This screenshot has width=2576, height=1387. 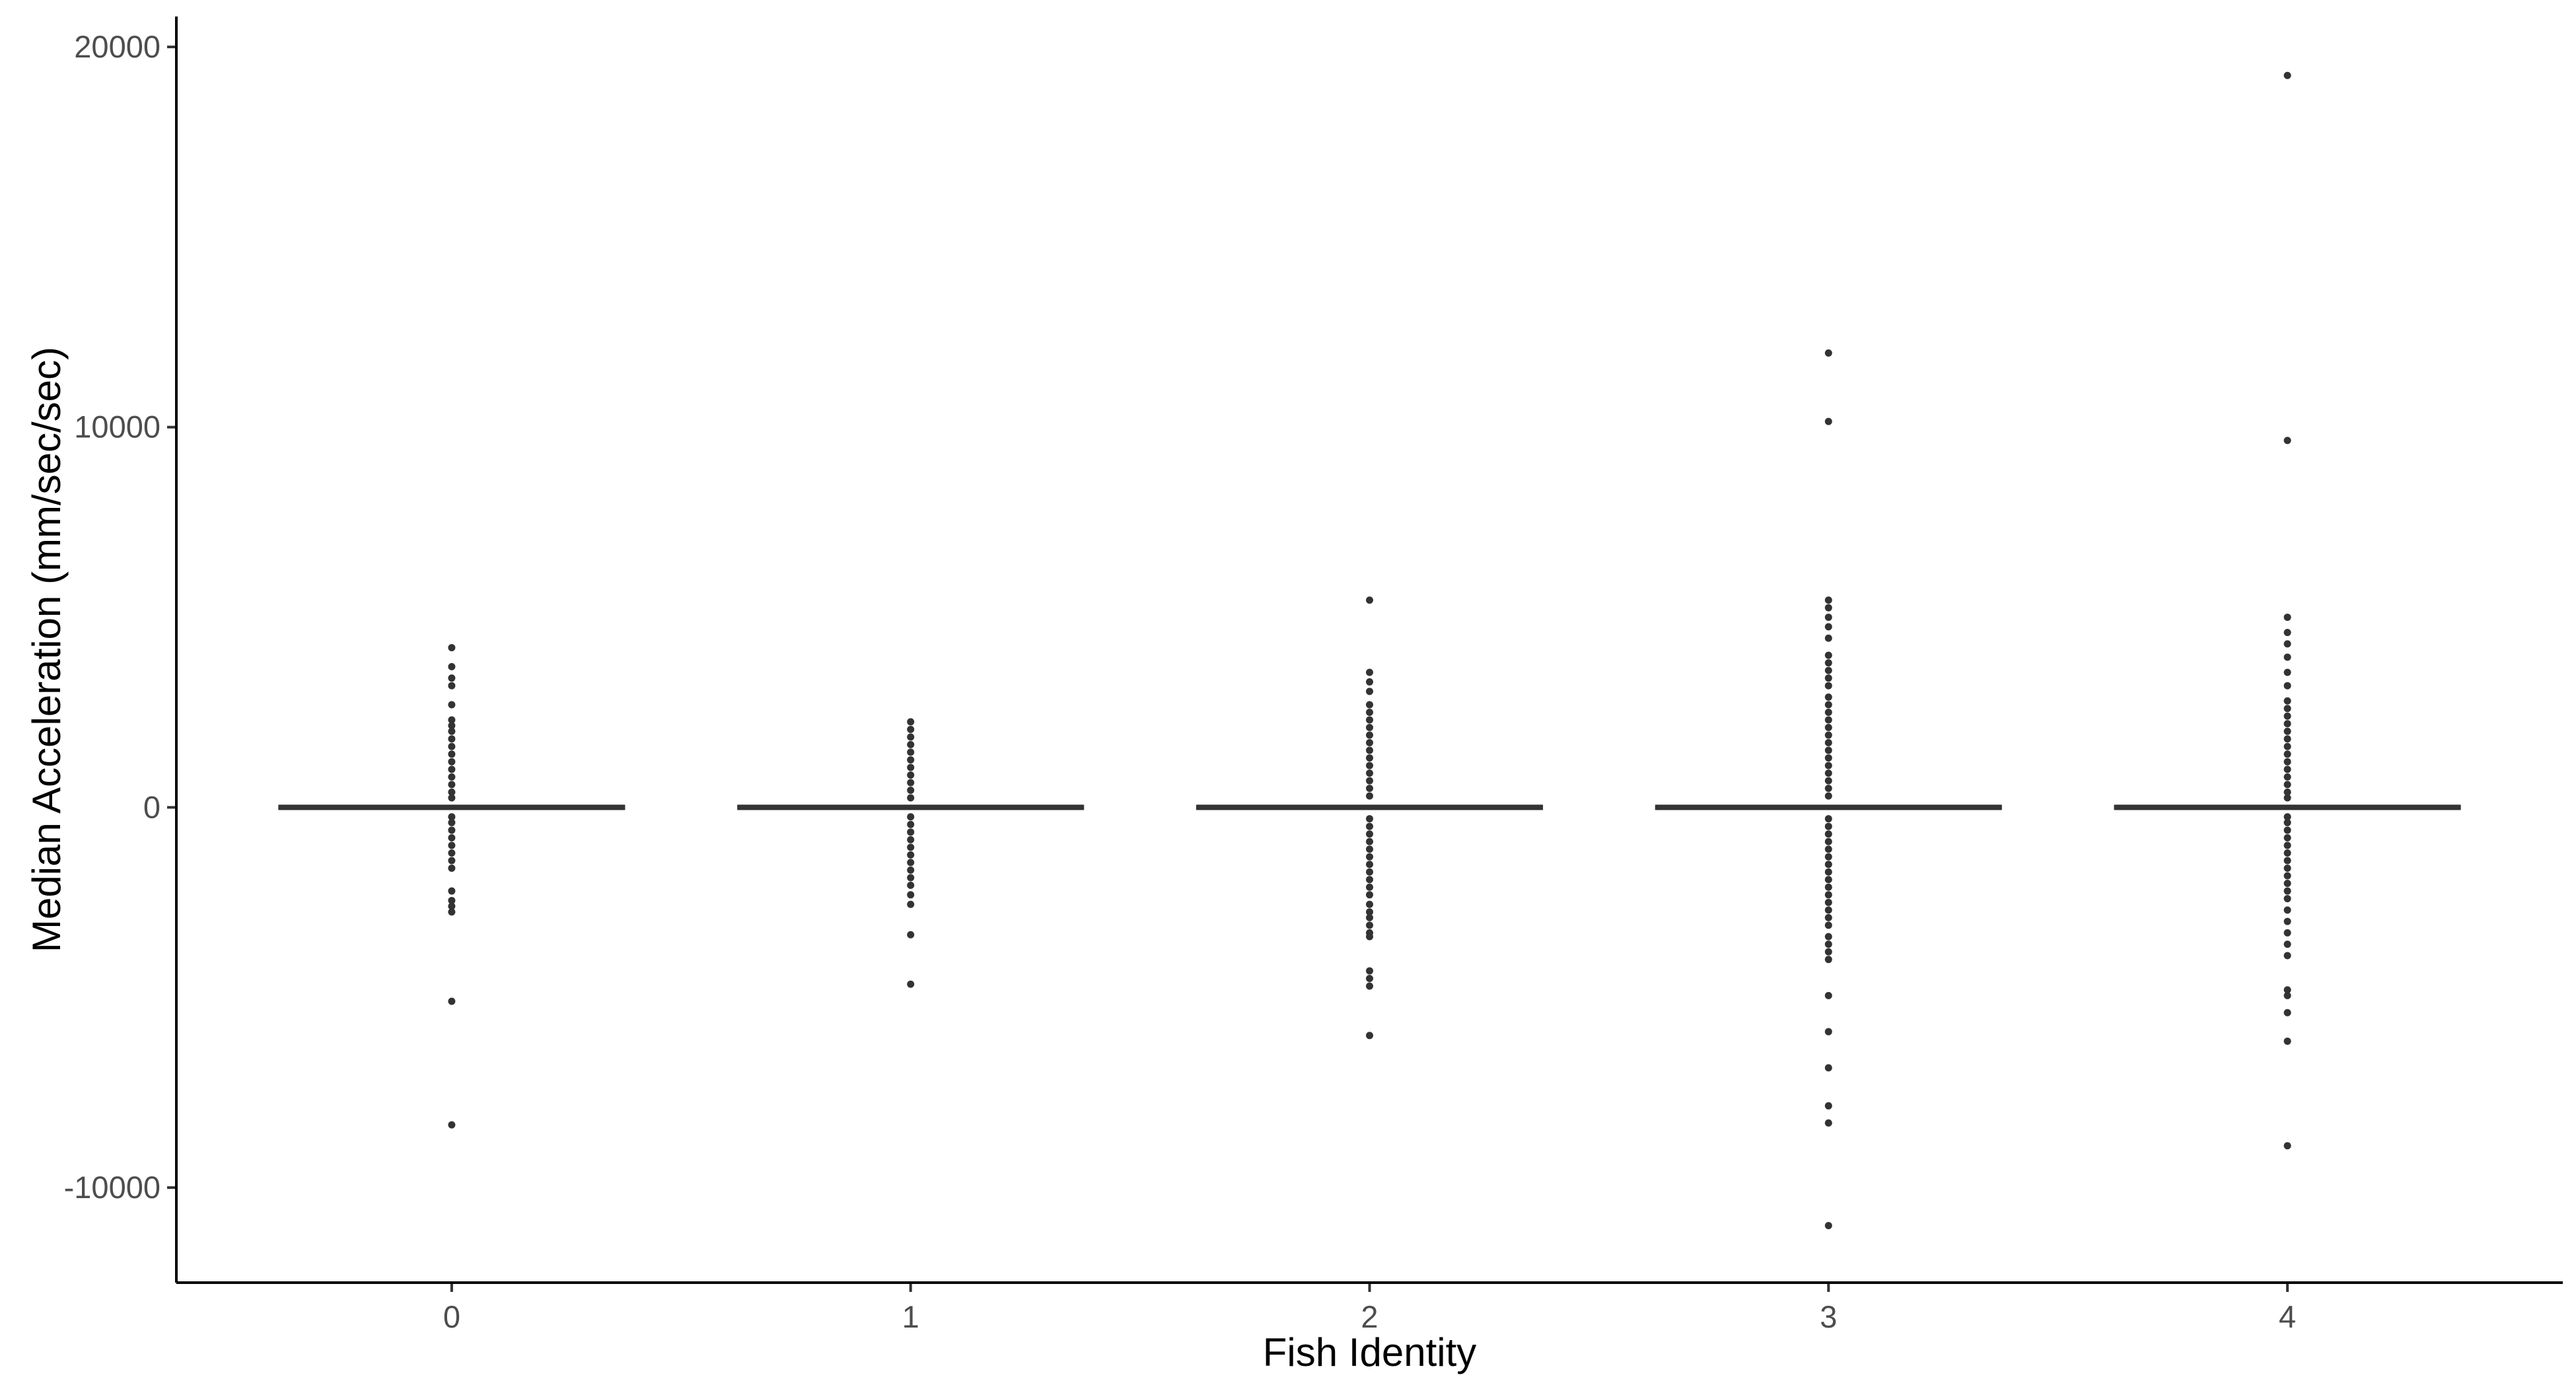 What do you see at coordinates (118, 46) in the screenshot?
I see `y-tick-label: 20000` at bounding box center [118, 46].